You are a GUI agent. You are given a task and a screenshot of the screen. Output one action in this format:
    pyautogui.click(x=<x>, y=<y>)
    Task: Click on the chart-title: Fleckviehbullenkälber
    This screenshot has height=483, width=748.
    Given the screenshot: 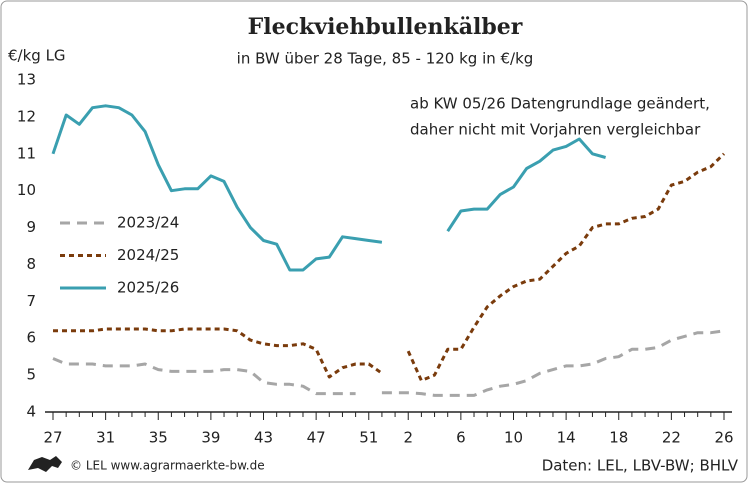 What is the action you would take?
    pyautogui.click(x=385, y=27)
    